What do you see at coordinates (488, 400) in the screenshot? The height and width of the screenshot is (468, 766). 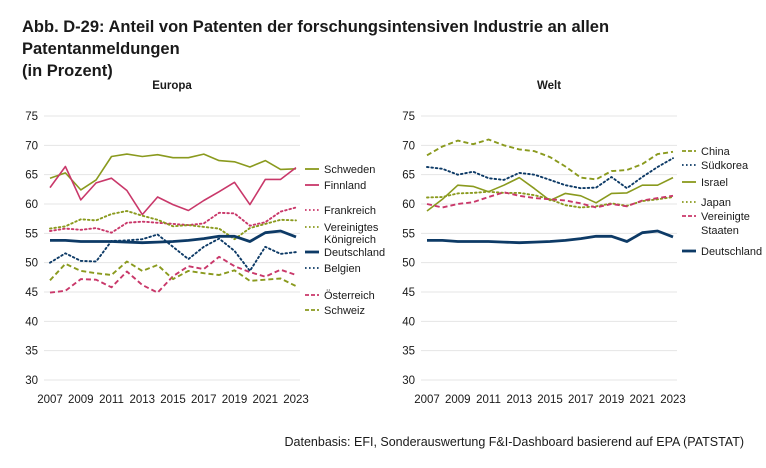 I see `x-tick-welt-2011: 2011` at bounding box center [488, 400].